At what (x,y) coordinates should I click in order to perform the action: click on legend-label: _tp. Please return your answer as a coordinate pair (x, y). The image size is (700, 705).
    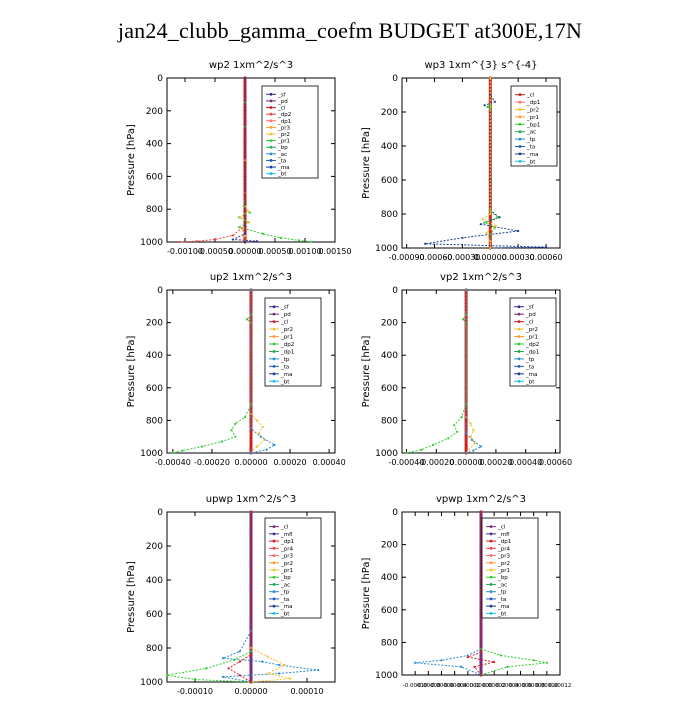
    Looking at the image, I should click on (285, 360).